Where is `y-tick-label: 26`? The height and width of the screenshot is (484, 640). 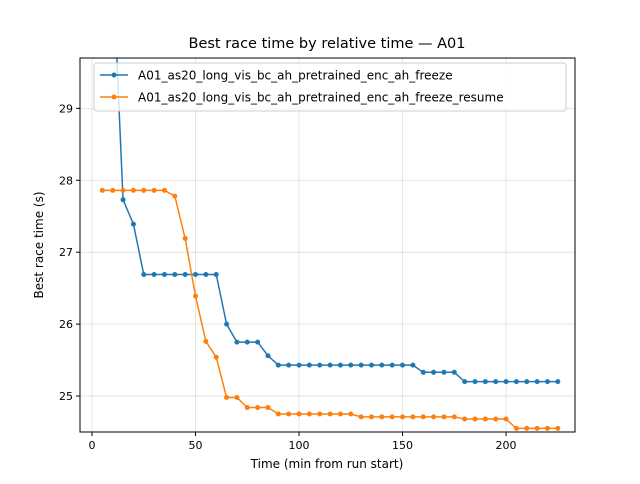 y-tick-label: 26 is located at coordinates (66, 324).